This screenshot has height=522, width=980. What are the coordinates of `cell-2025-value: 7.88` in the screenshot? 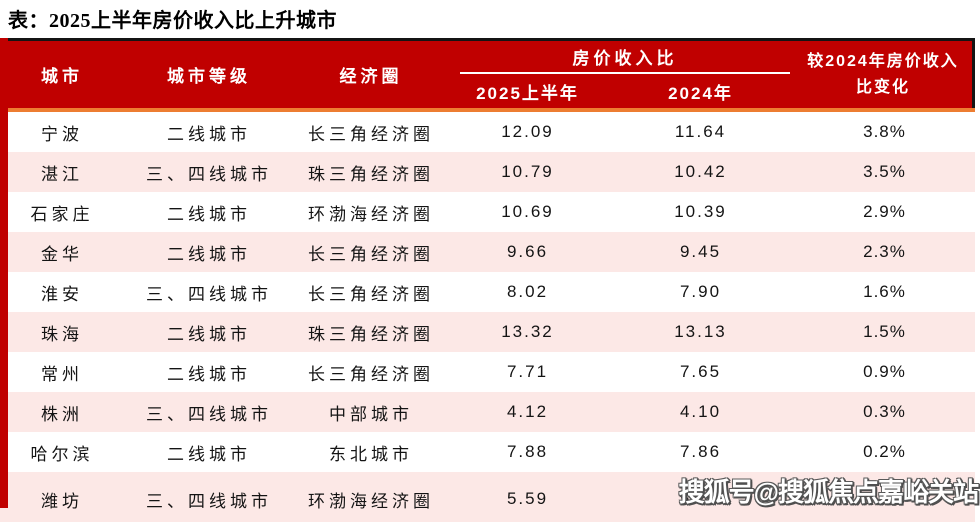 It's located at (527, 451).